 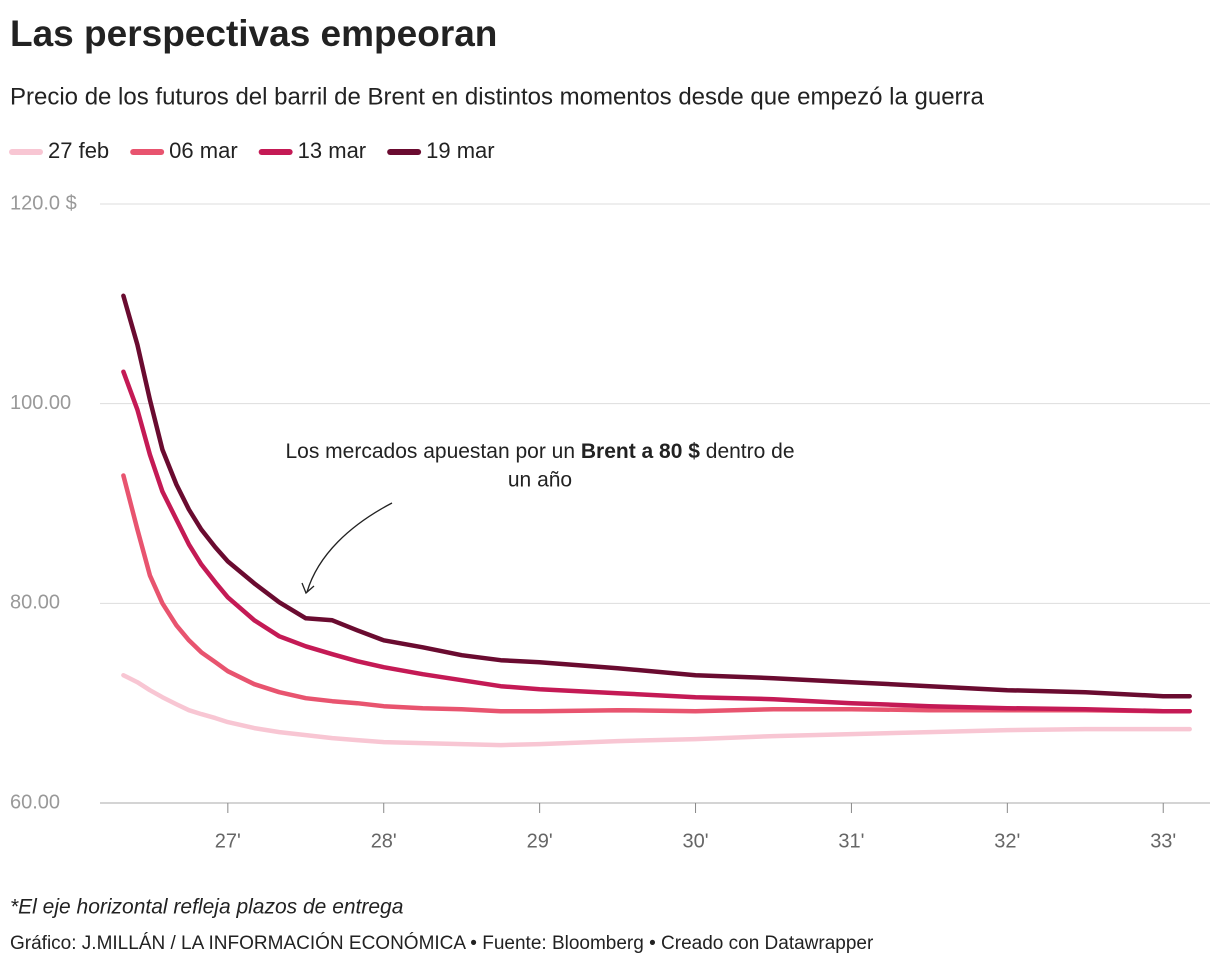 I want to click on series-line, so click(x=656, y=710).